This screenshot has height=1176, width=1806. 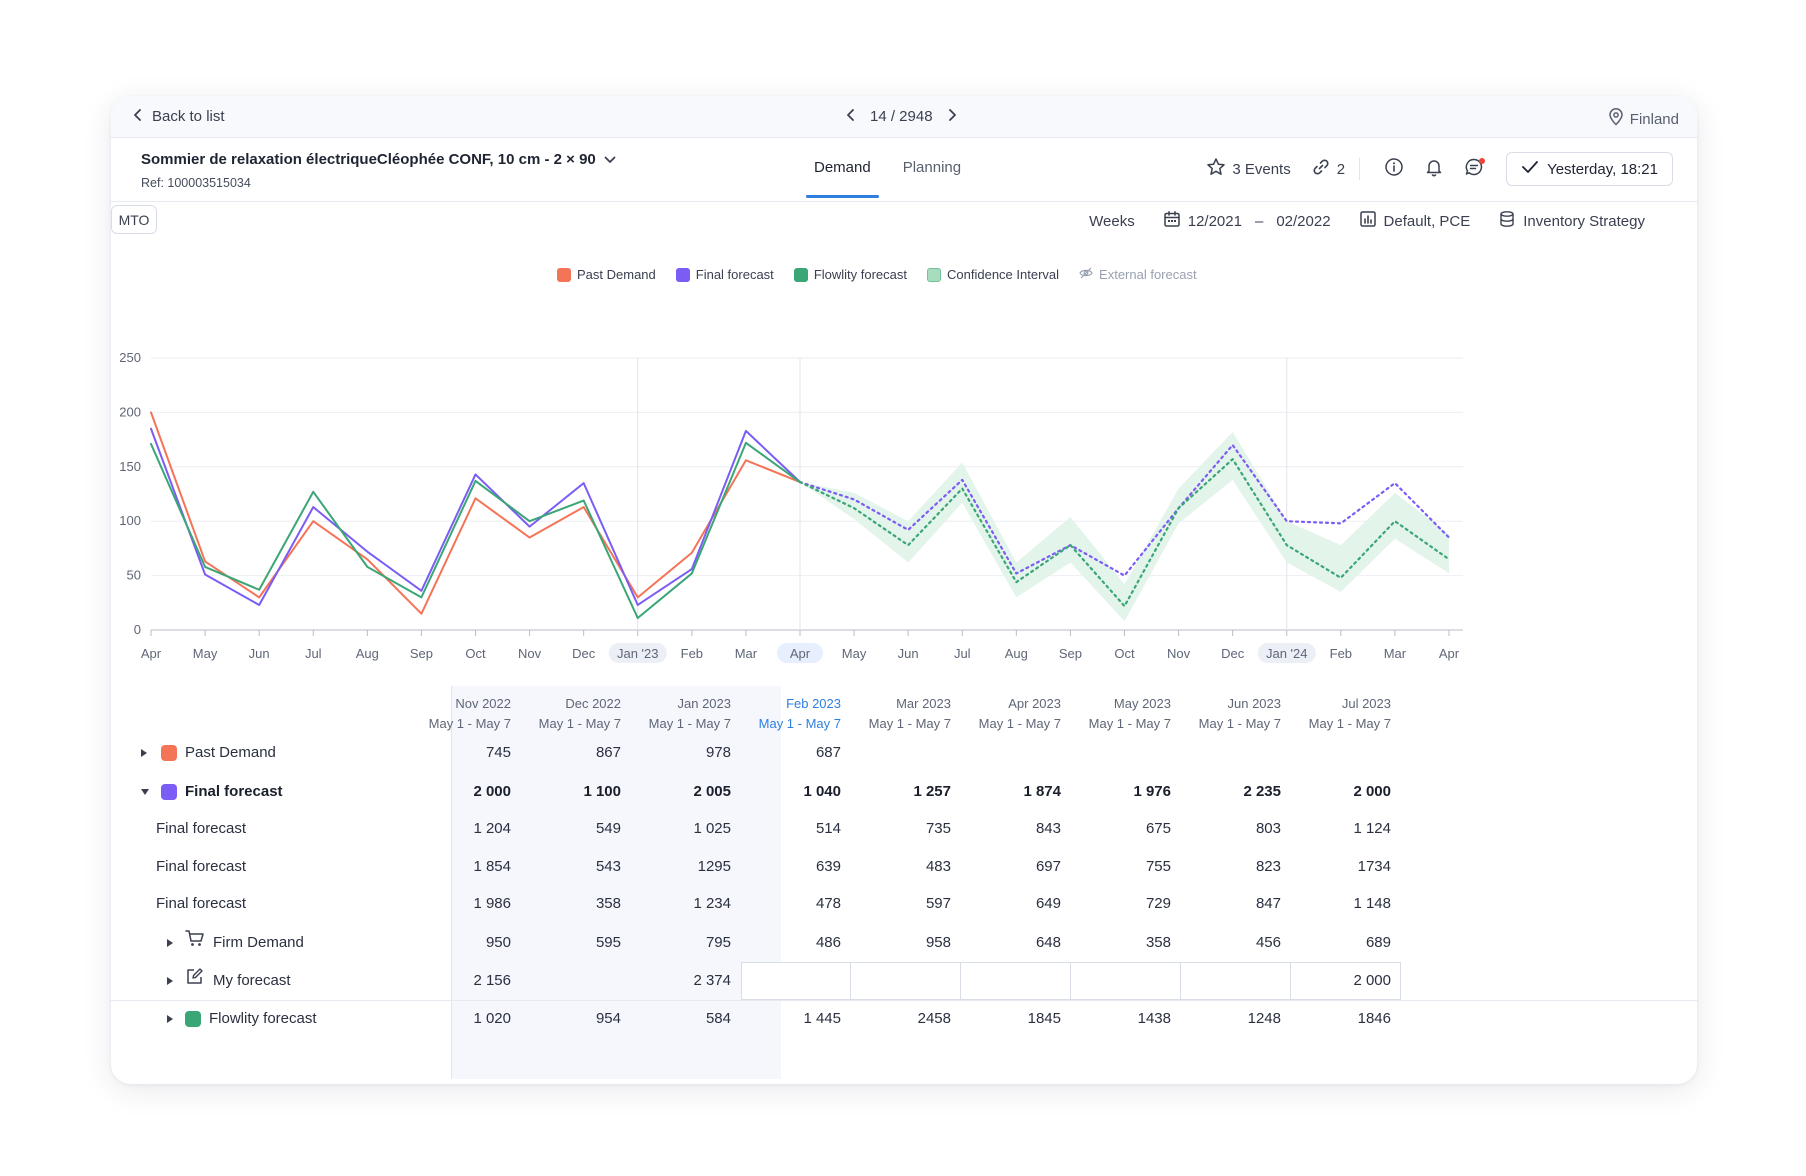 I want to click on strategy-selector: Inventory Strategy, so click(x=1571, y=221).